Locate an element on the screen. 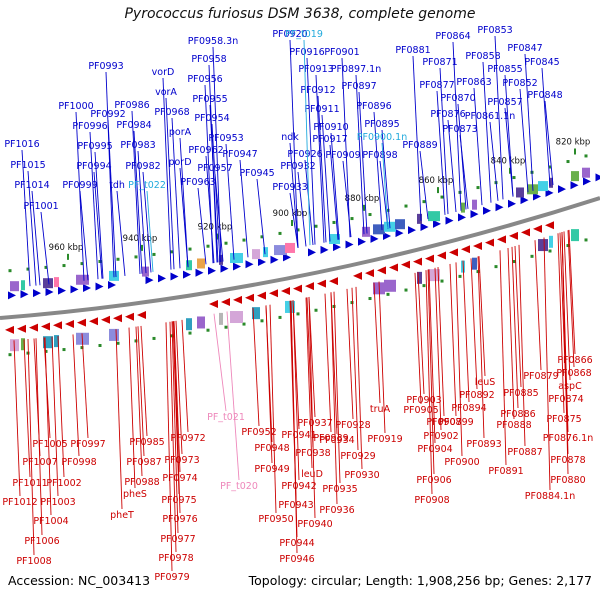 The image size is (600, 600). forward-gene-label: porD is located at coordinates (179, 162).